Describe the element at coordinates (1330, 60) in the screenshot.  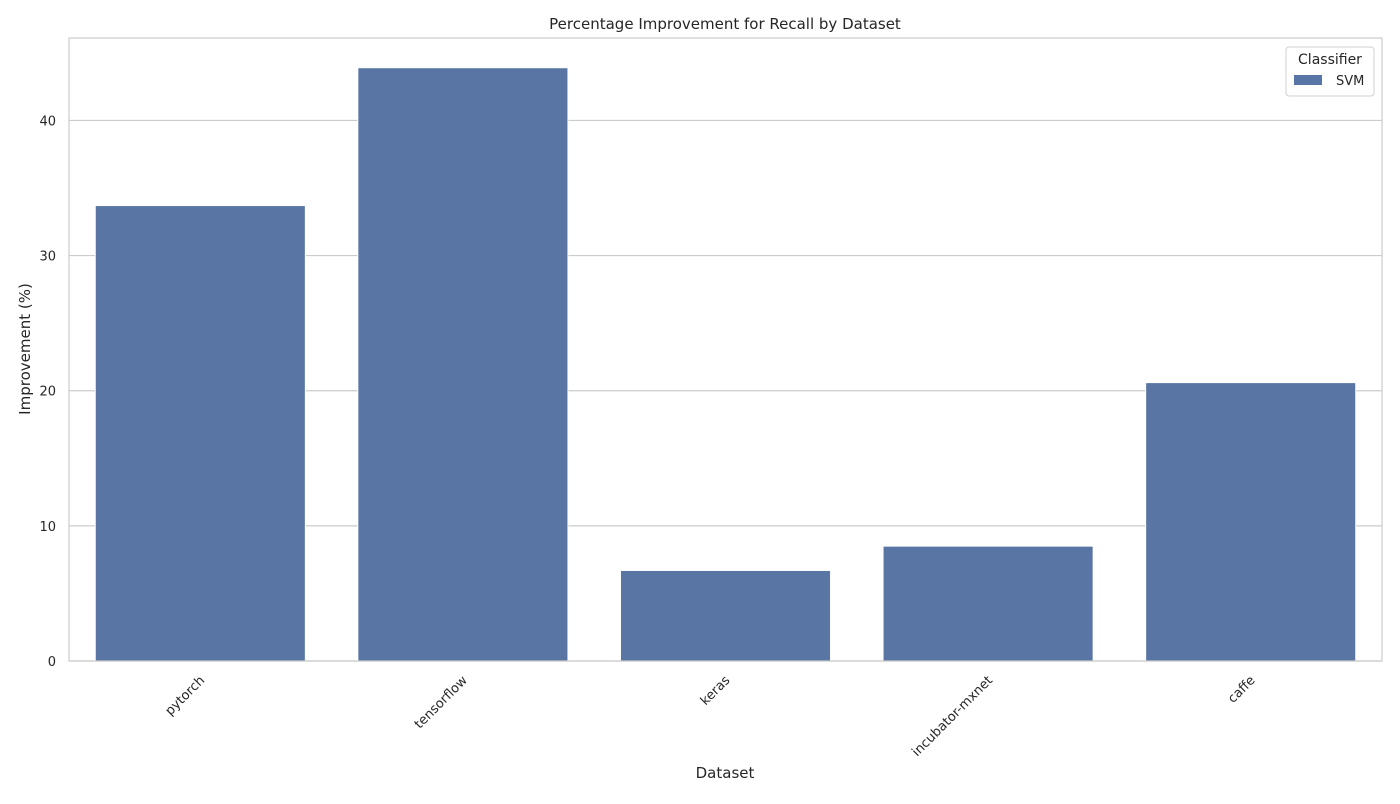
I see `legend-title: Classifier` at that location.